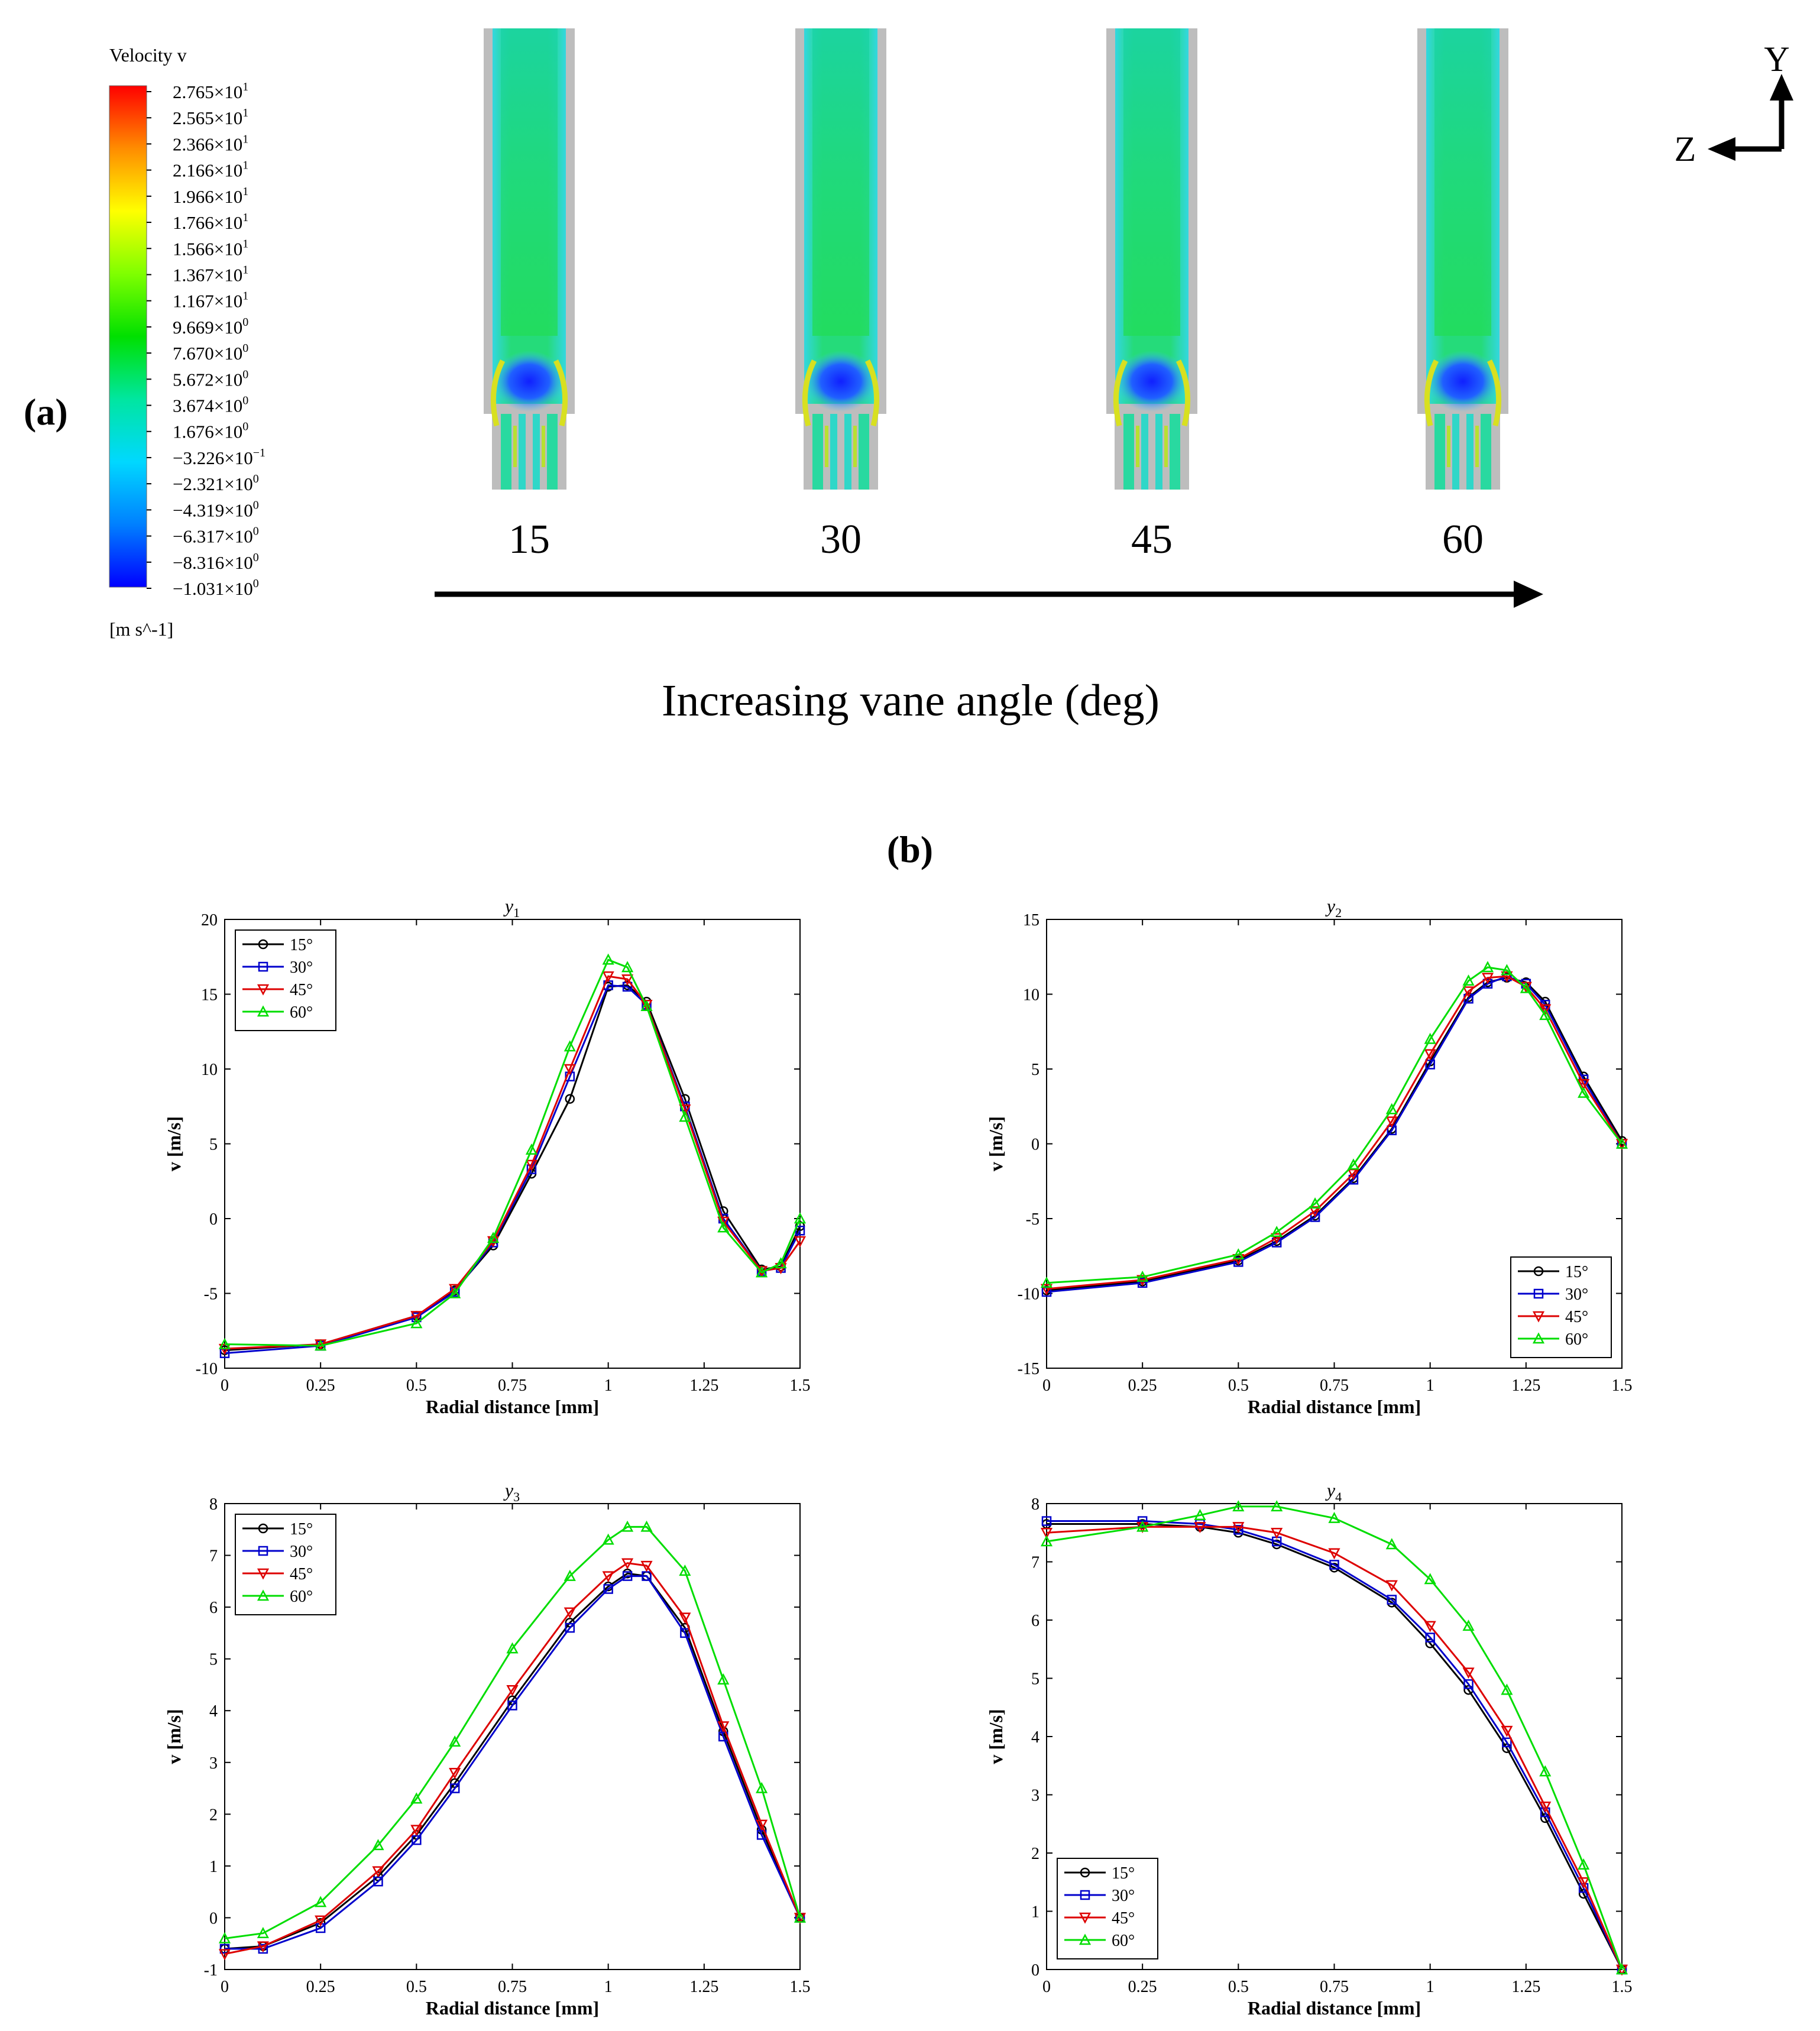 This screenshot has width=1820, height=2031. What do you see at coordinates (210, 274) in the screenshot?
I see `colorbar-tick-label: 1.367×10¹` at bounding box center [210, 274].